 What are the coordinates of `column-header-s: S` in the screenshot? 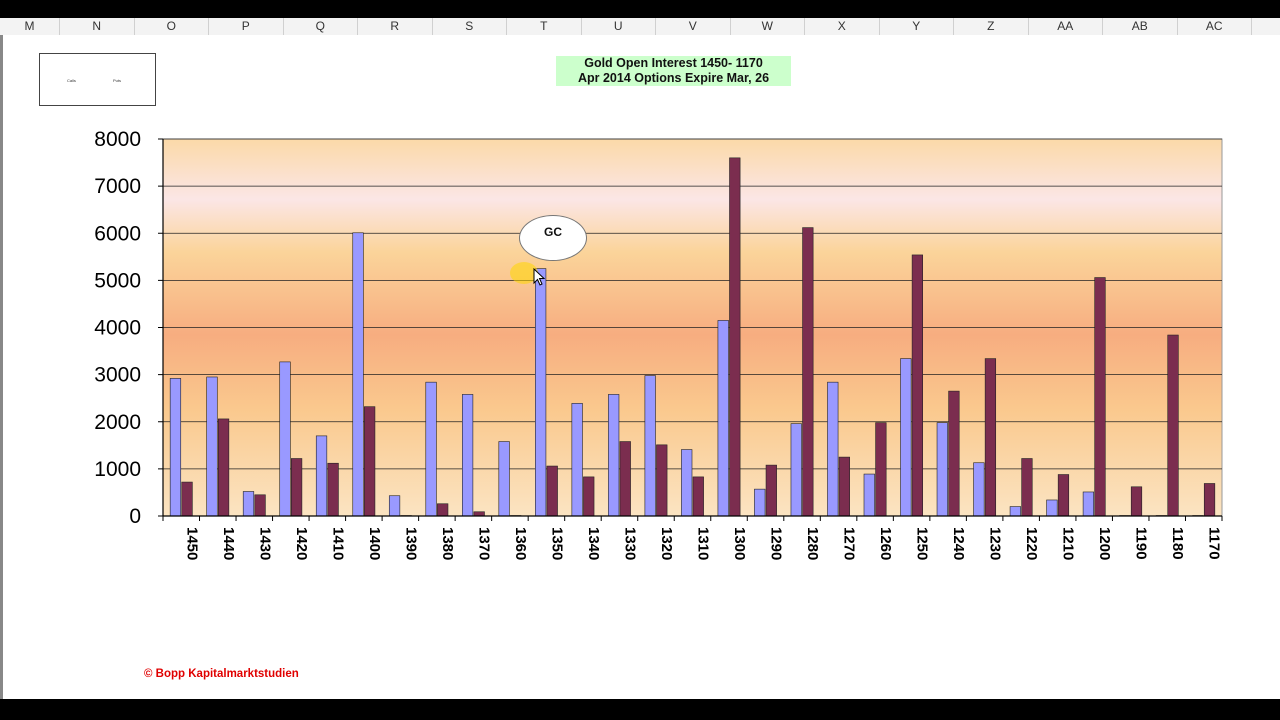 It's located at (470, 26).